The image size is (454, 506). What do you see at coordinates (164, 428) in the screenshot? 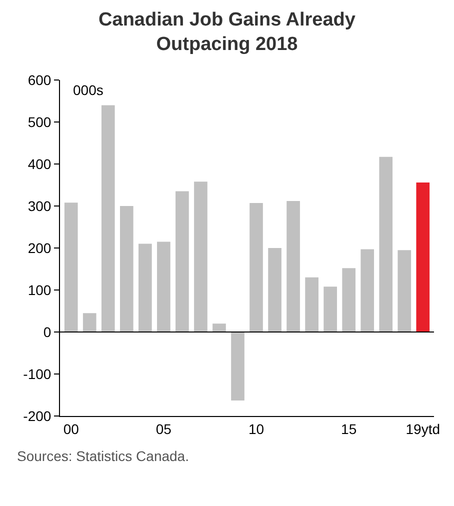
I see `x-tick-label: 05` at bounding box center [164, 428].